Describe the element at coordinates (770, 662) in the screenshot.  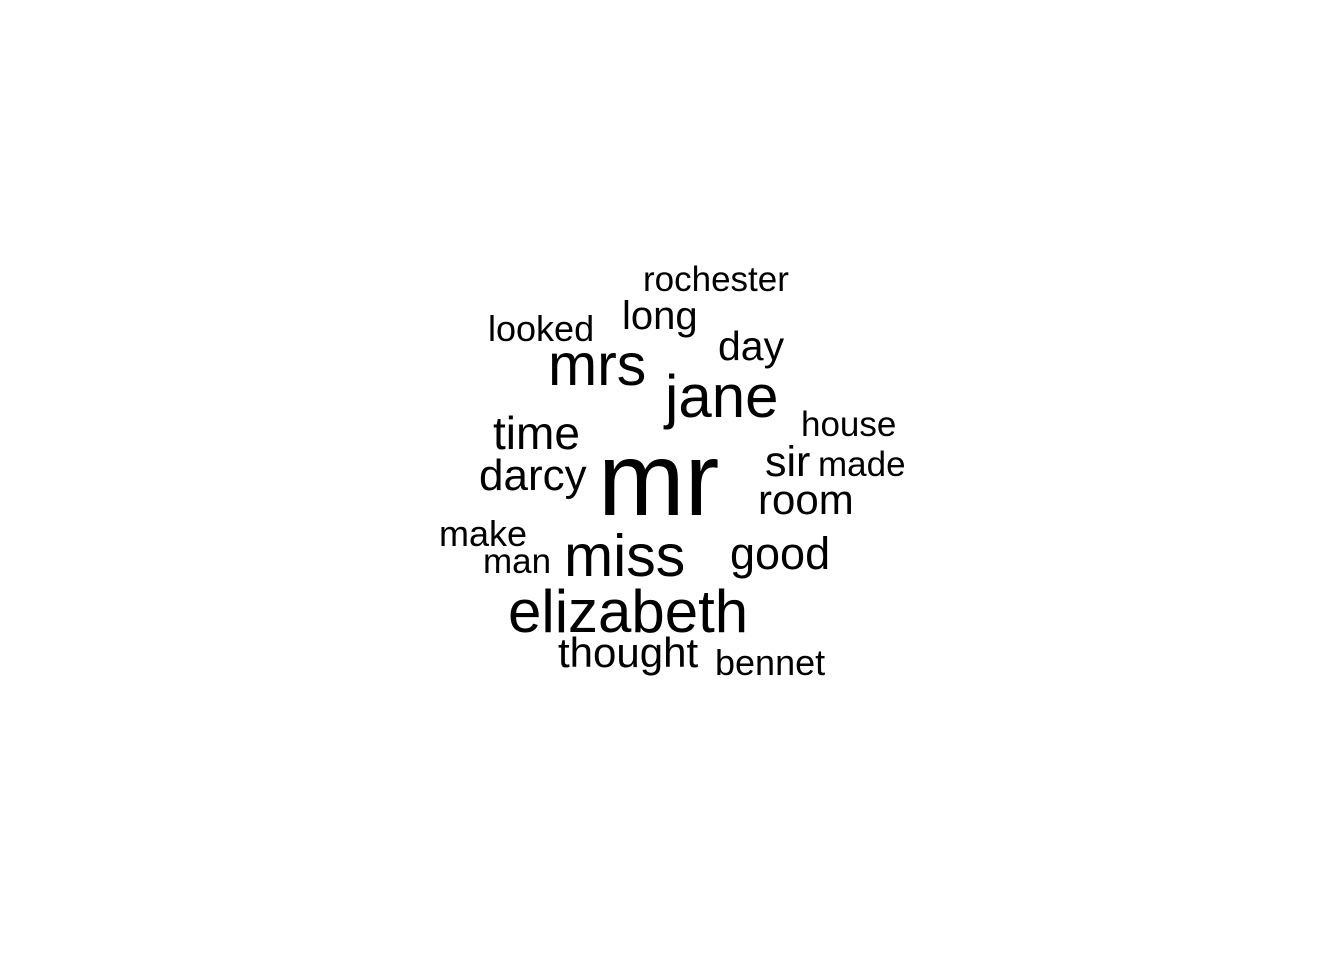
I see `word-bennet: bennet` at that location.